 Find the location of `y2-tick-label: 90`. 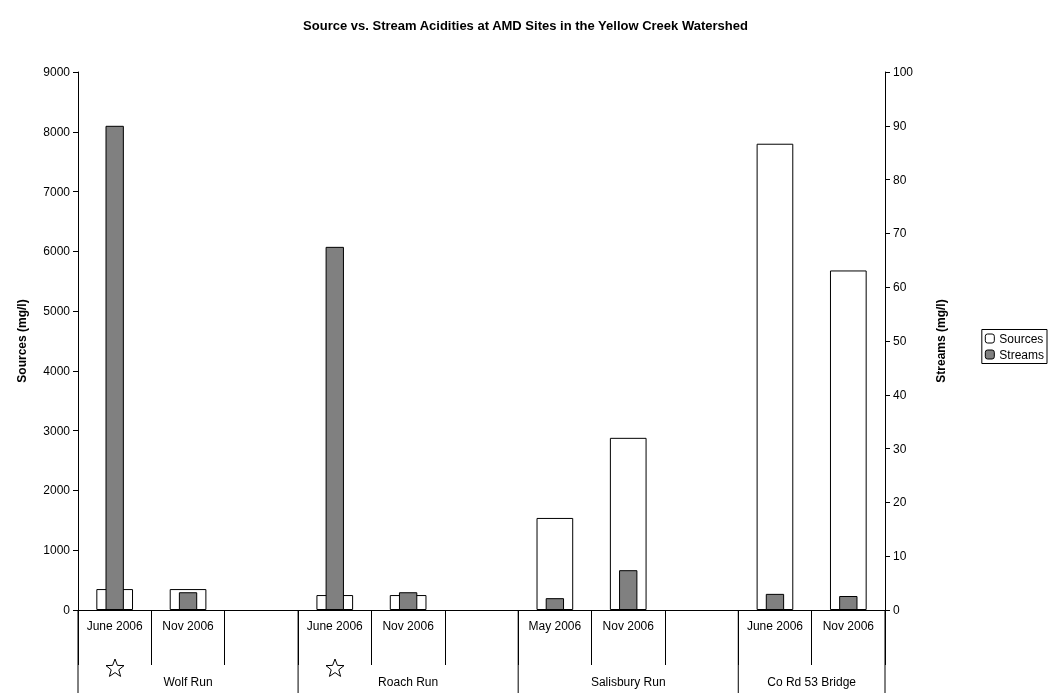

y2-tick-label: 90 is located at coordinates (900, 125).